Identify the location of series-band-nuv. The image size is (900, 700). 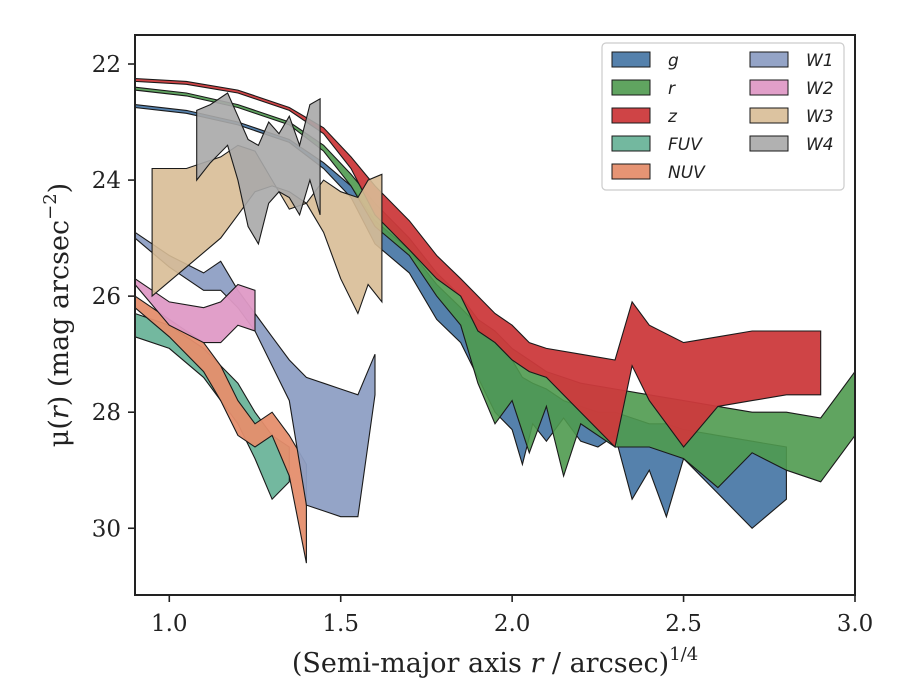
(220, 429).